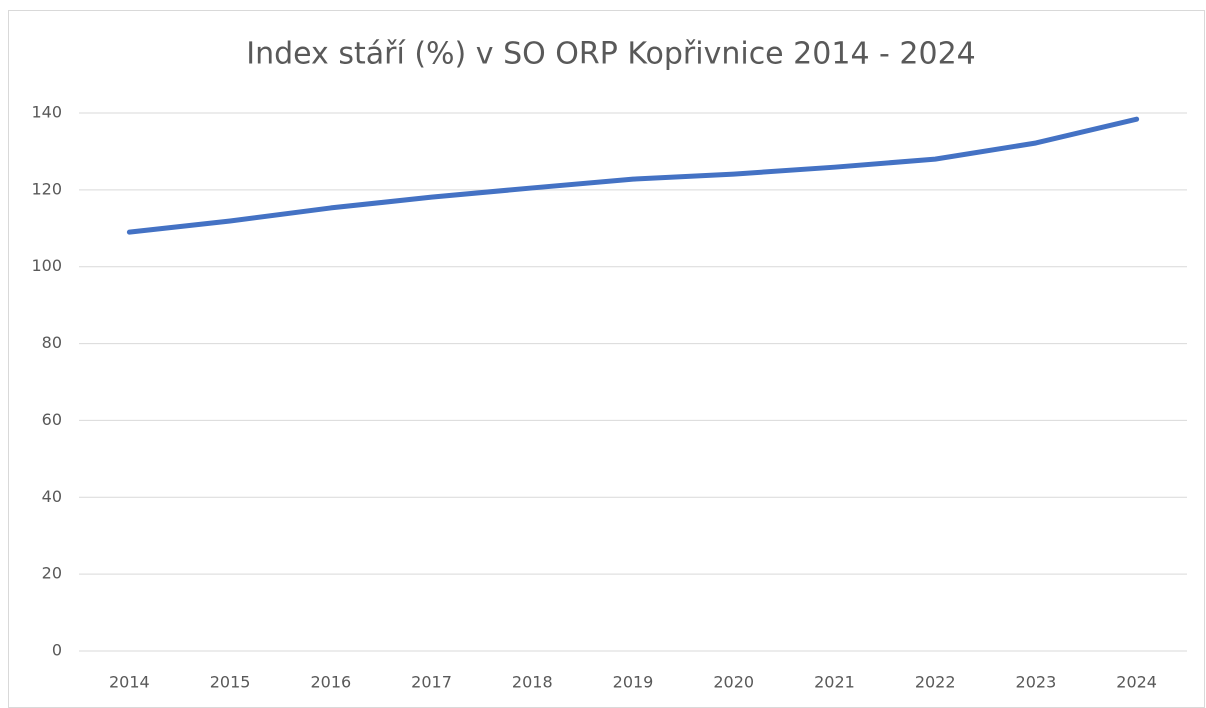 The width and height of the screenshot is (1206, 708). Describe the element at coordinates (633, 682) in the screenshot. I see `x-tick-label: 2019` at that location.